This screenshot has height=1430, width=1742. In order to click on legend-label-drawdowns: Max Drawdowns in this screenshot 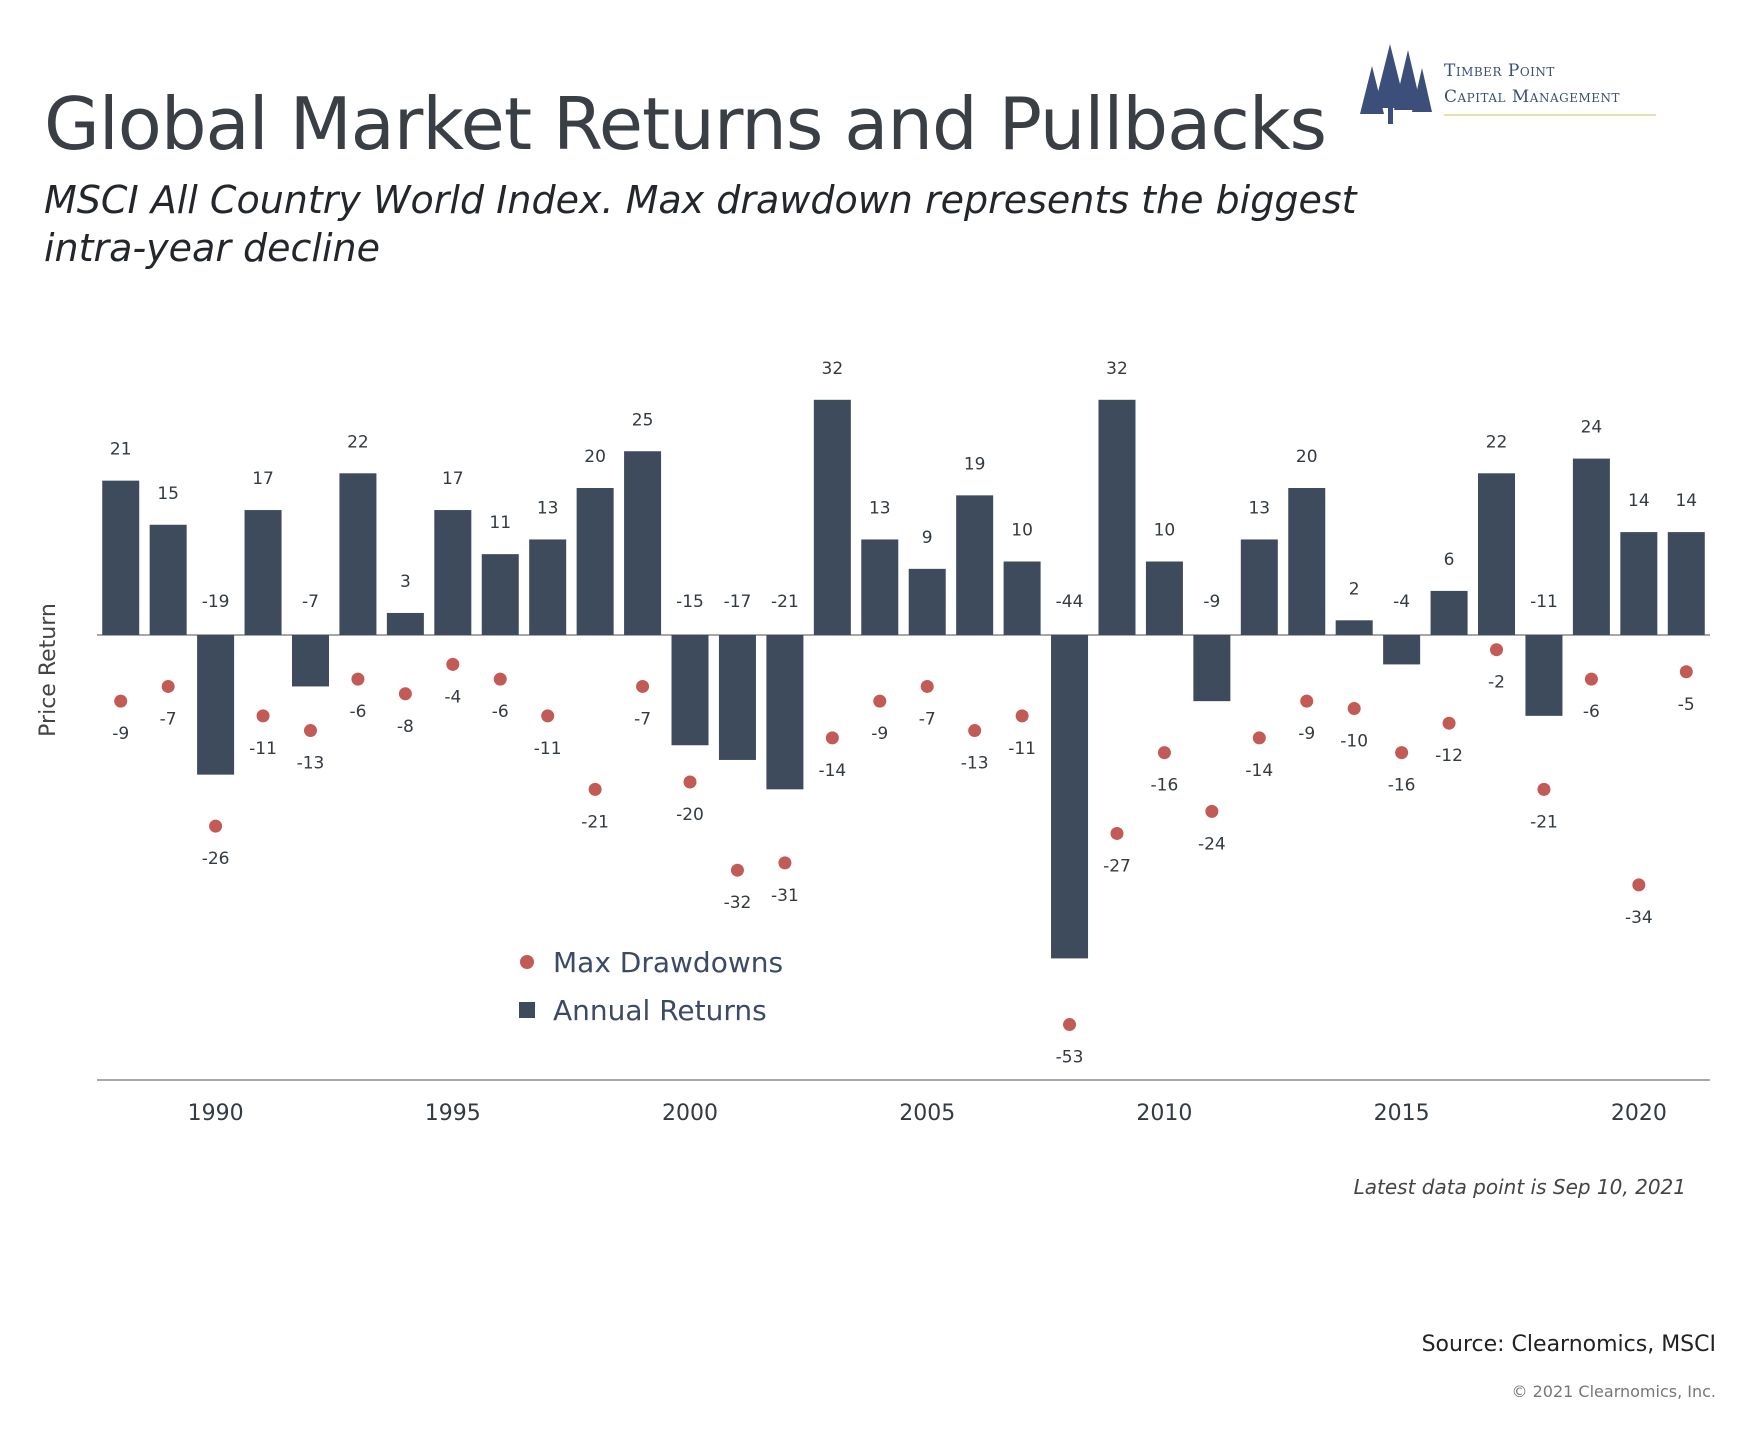, I will do `click(668, 962)`.